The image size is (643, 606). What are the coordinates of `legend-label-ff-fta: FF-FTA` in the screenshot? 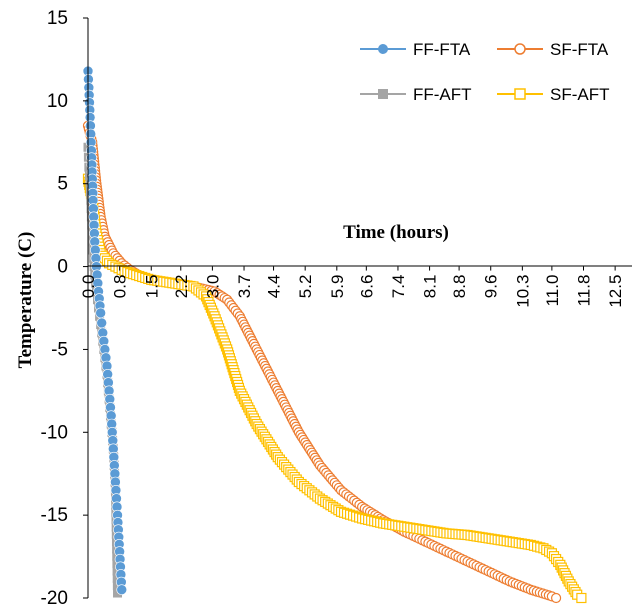 It's located at (442, 49).